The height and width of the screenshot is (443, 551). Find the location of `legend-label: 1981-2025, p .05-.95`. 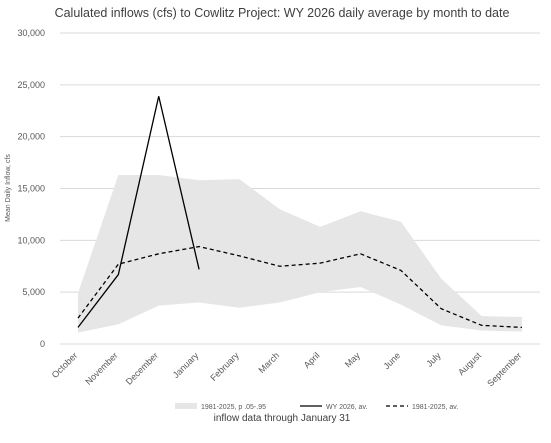

legend-label: 1981-2025, p .05-.95 is located at coordinates (233, 407).